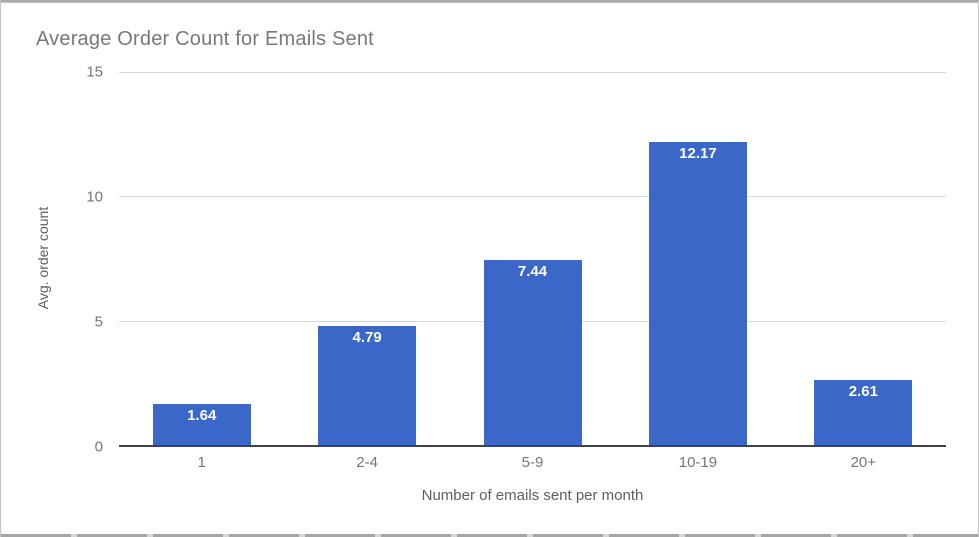 The image size is (979, 537). Describe the element at coordinates (202, 416) in the screenshot. I see `bar-value-label-1: 1.64` at that location.